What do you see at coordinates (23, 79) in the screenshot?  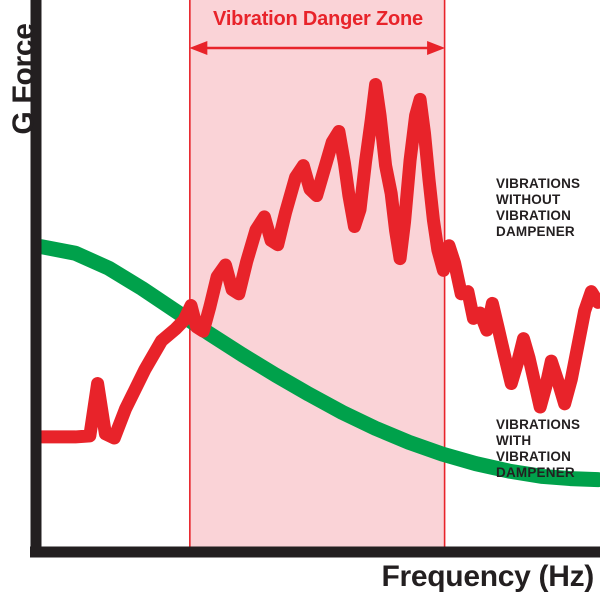 I see `y-axis-label: G Force` at bounding box center [23, 79].